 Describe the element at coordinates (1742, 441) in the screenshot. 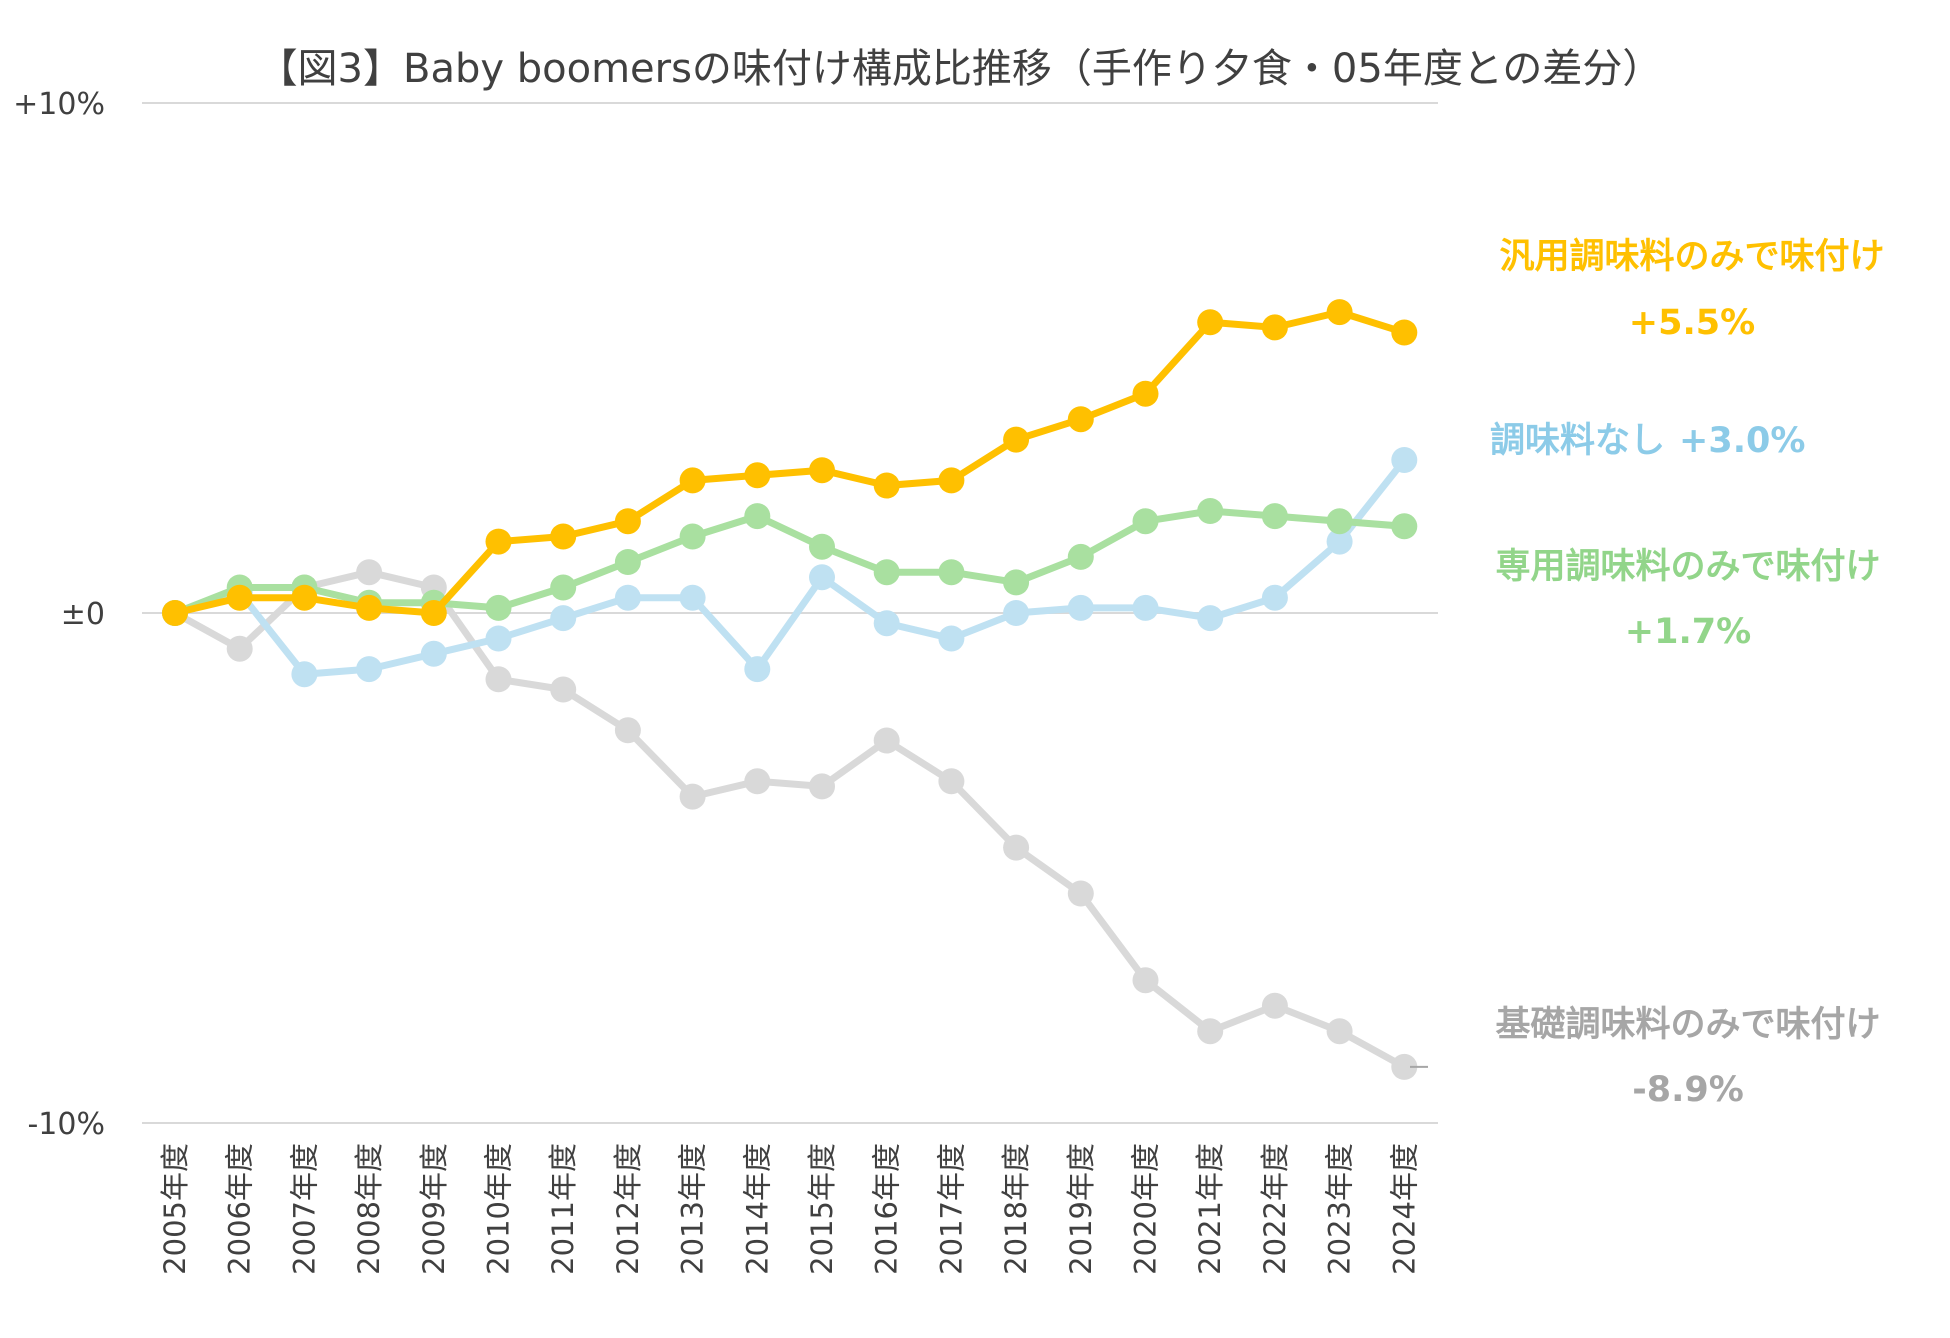

I see `series-end-value: +3.0%` at that location.